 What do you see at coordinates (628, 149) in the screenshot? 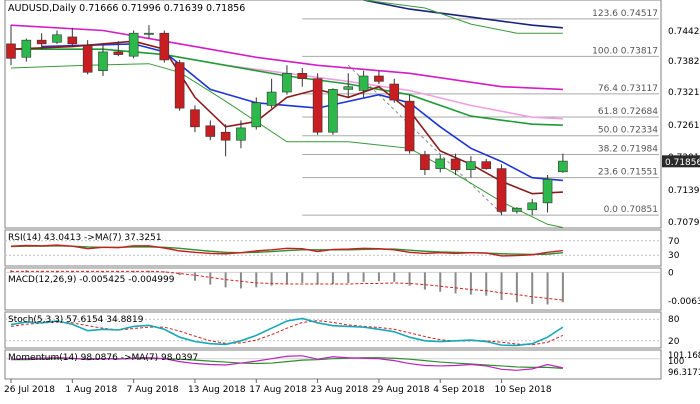
I see `fib-label-5: 38.2 0.71984` at bounding box center [628, 149].